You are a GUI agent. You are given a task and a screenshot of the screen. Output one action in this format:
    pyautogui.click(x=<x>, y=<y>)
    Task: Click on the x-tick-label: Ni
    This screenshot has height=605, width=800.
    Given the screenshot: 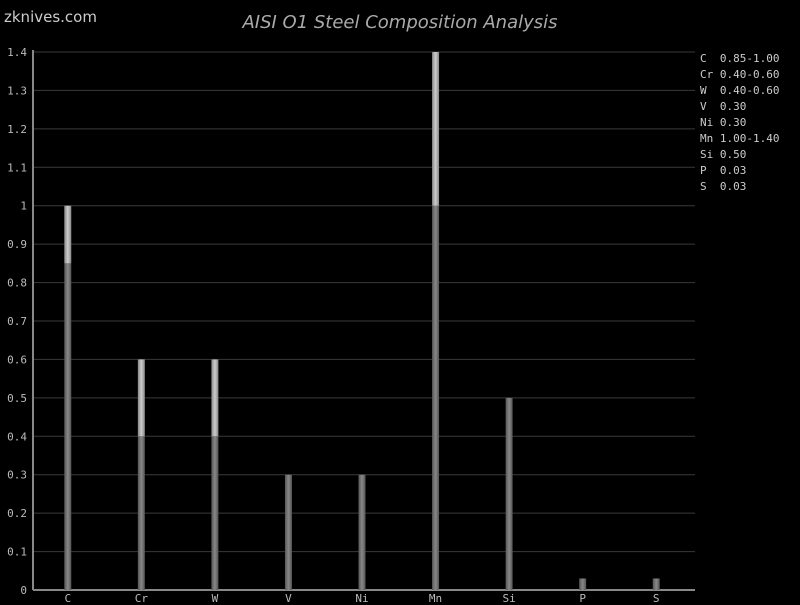 What is the action you would take?
    pyautogui.click(x=361, y=598)
    